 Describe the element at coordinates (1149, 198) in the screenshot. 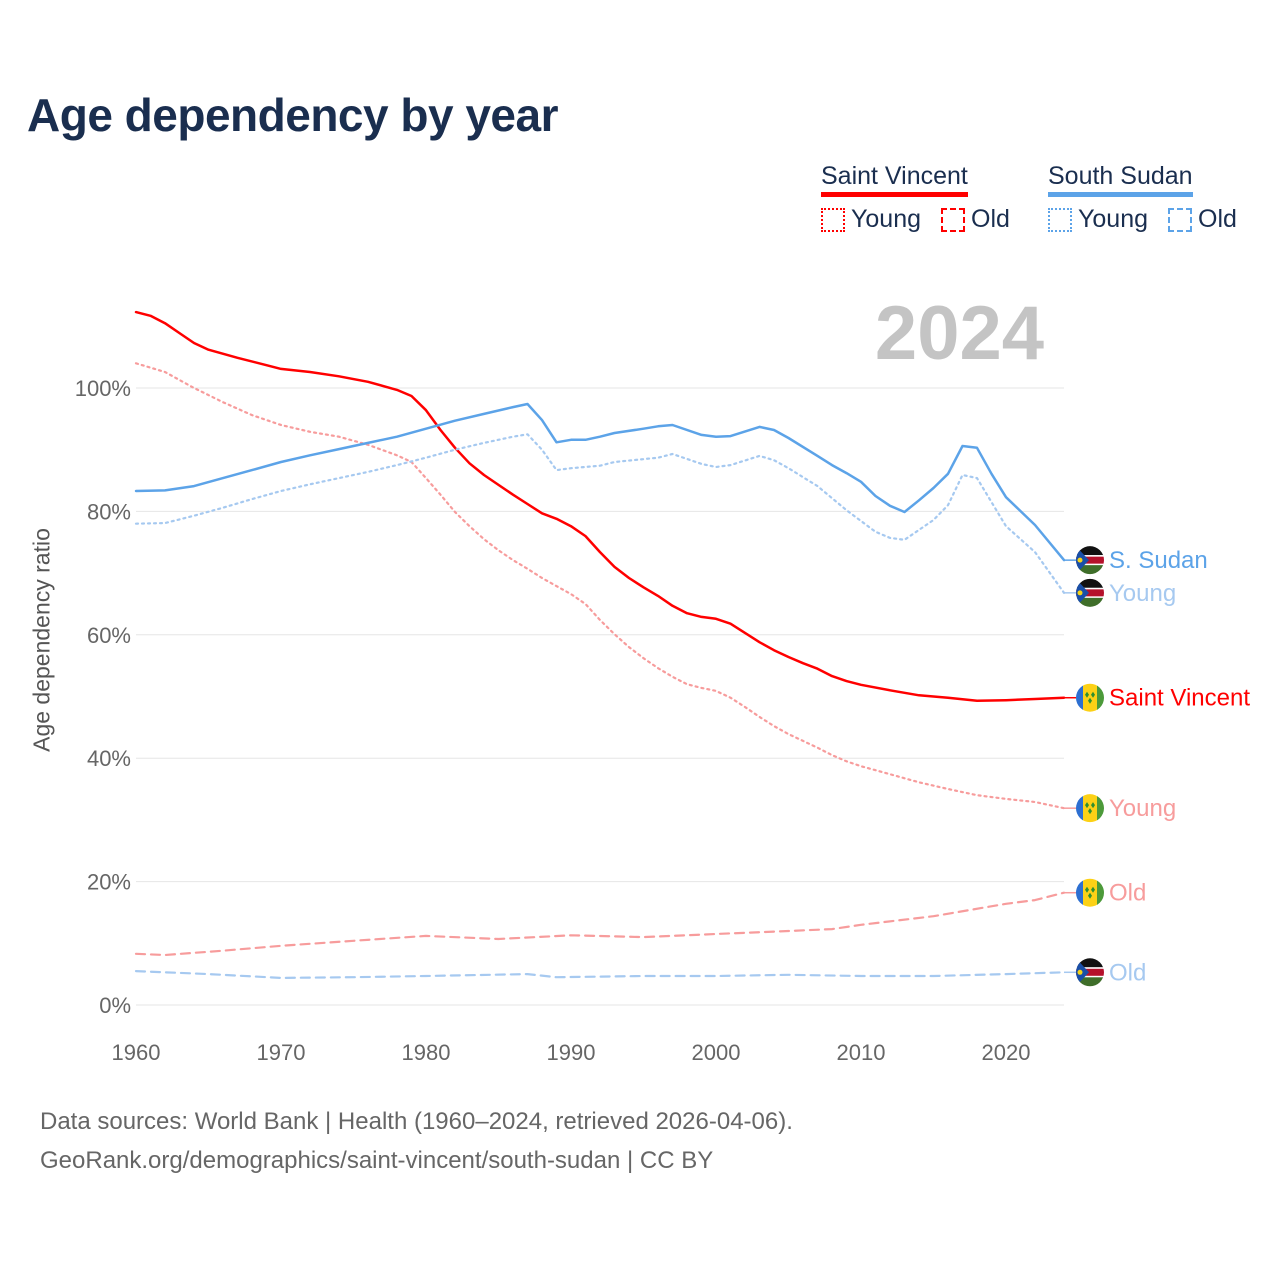

I see `legend-south-sudan: South Sudan Young Old` at that location.